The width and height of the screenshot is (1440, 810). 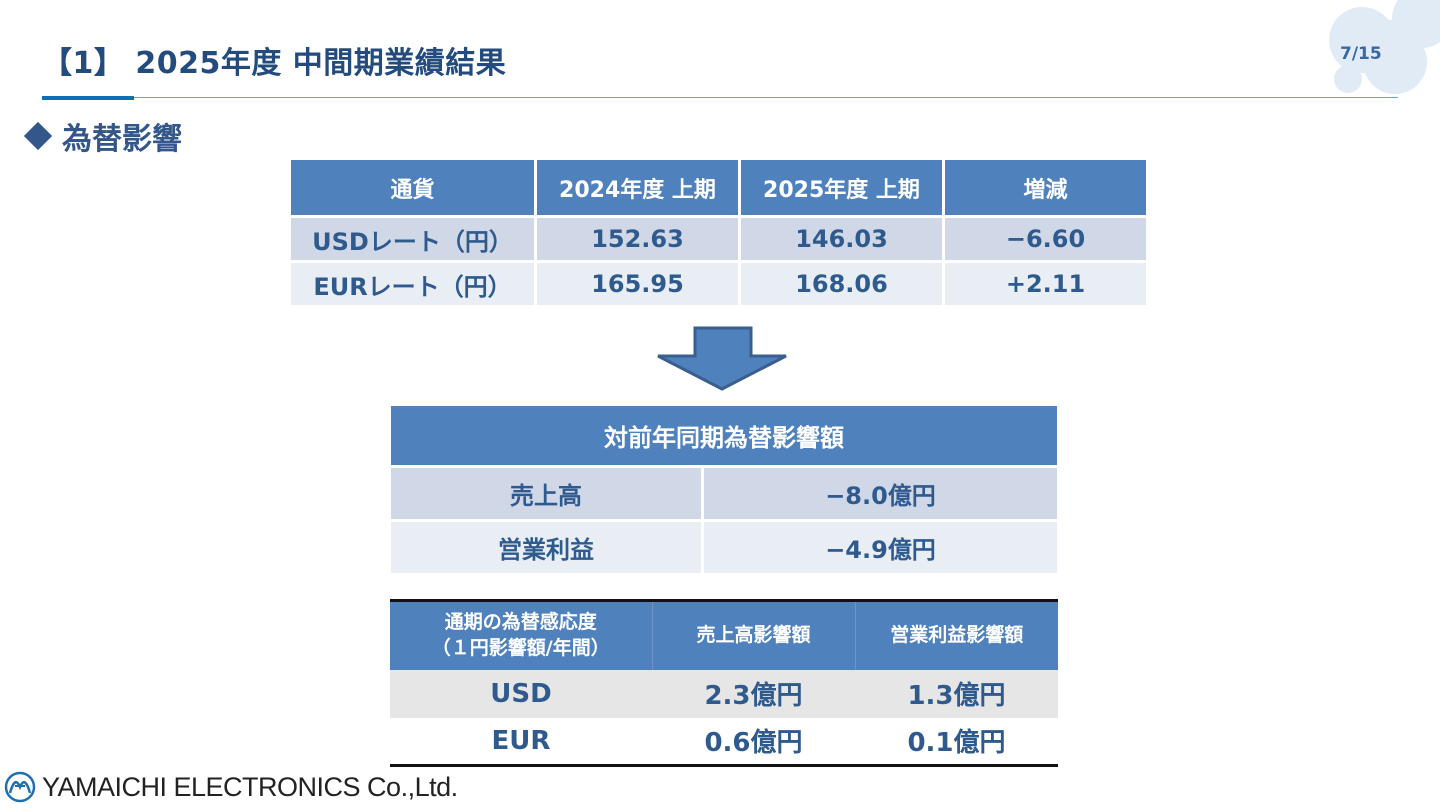 I want to click on header-currency: 通貨, so click(x=412, y=187).